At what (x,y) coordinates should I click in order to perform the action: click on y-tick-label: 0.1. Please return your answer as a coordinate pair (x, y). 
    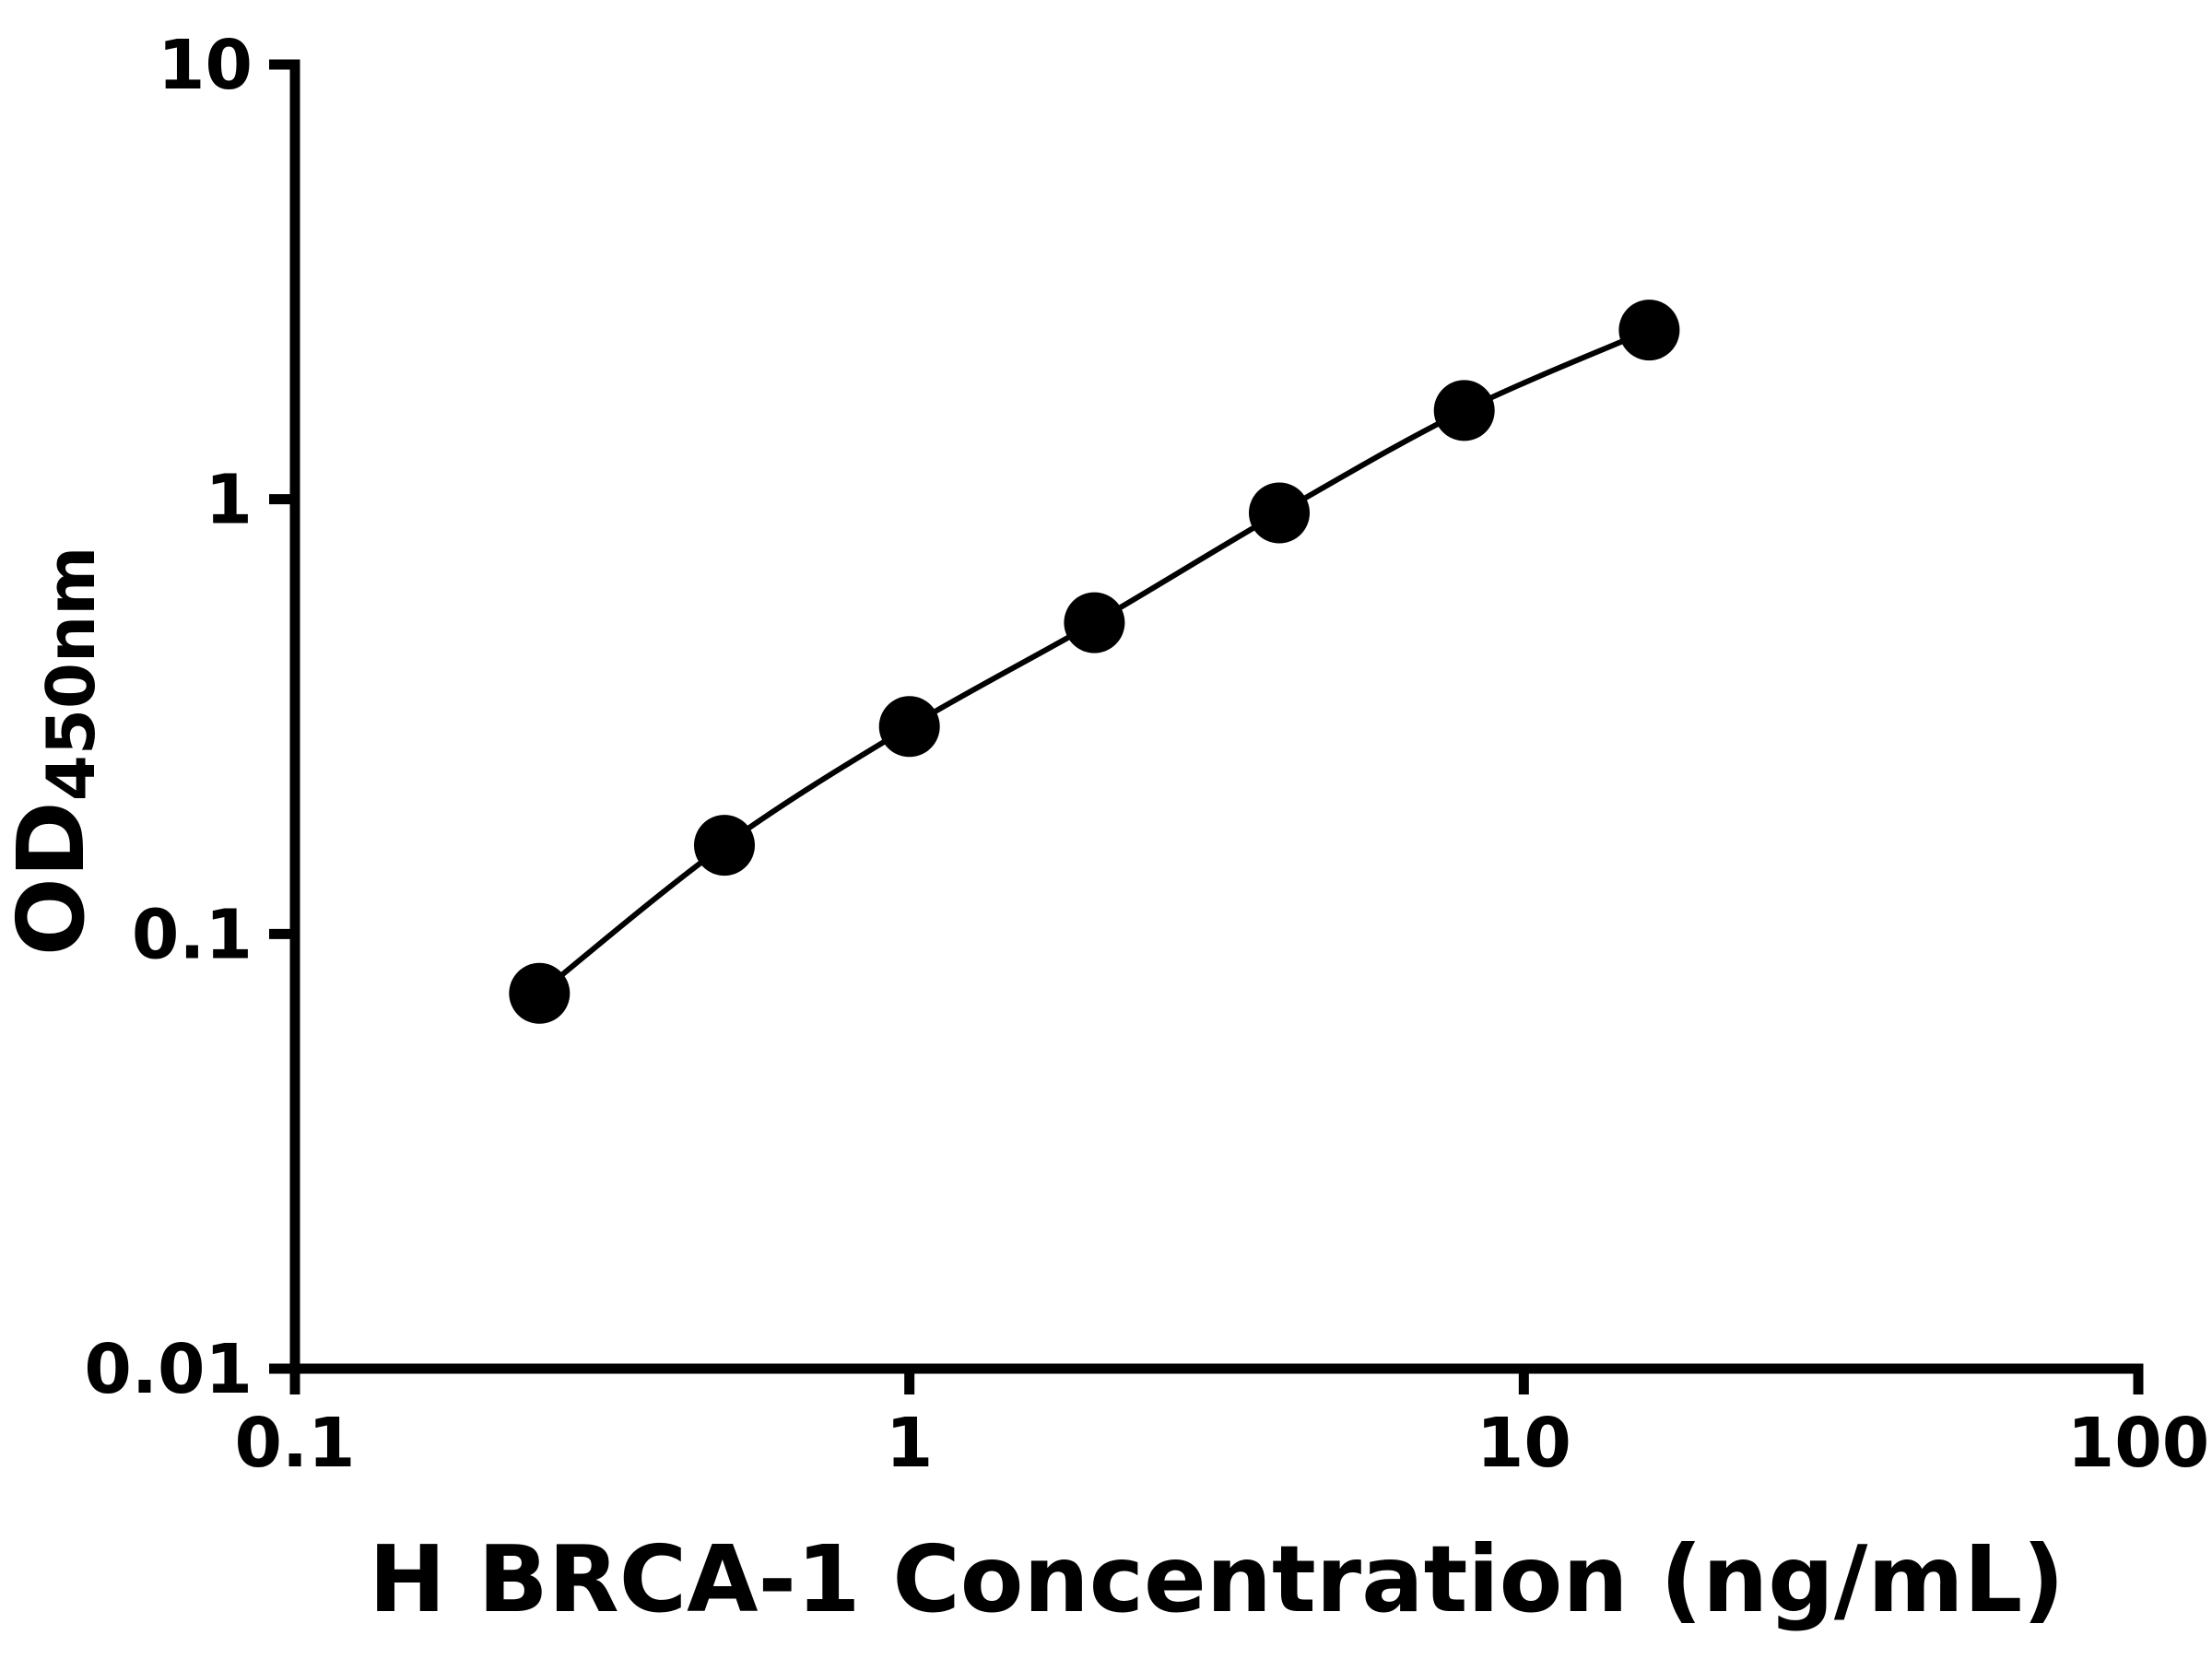
    Looking at the image, I should click on (192, 934).